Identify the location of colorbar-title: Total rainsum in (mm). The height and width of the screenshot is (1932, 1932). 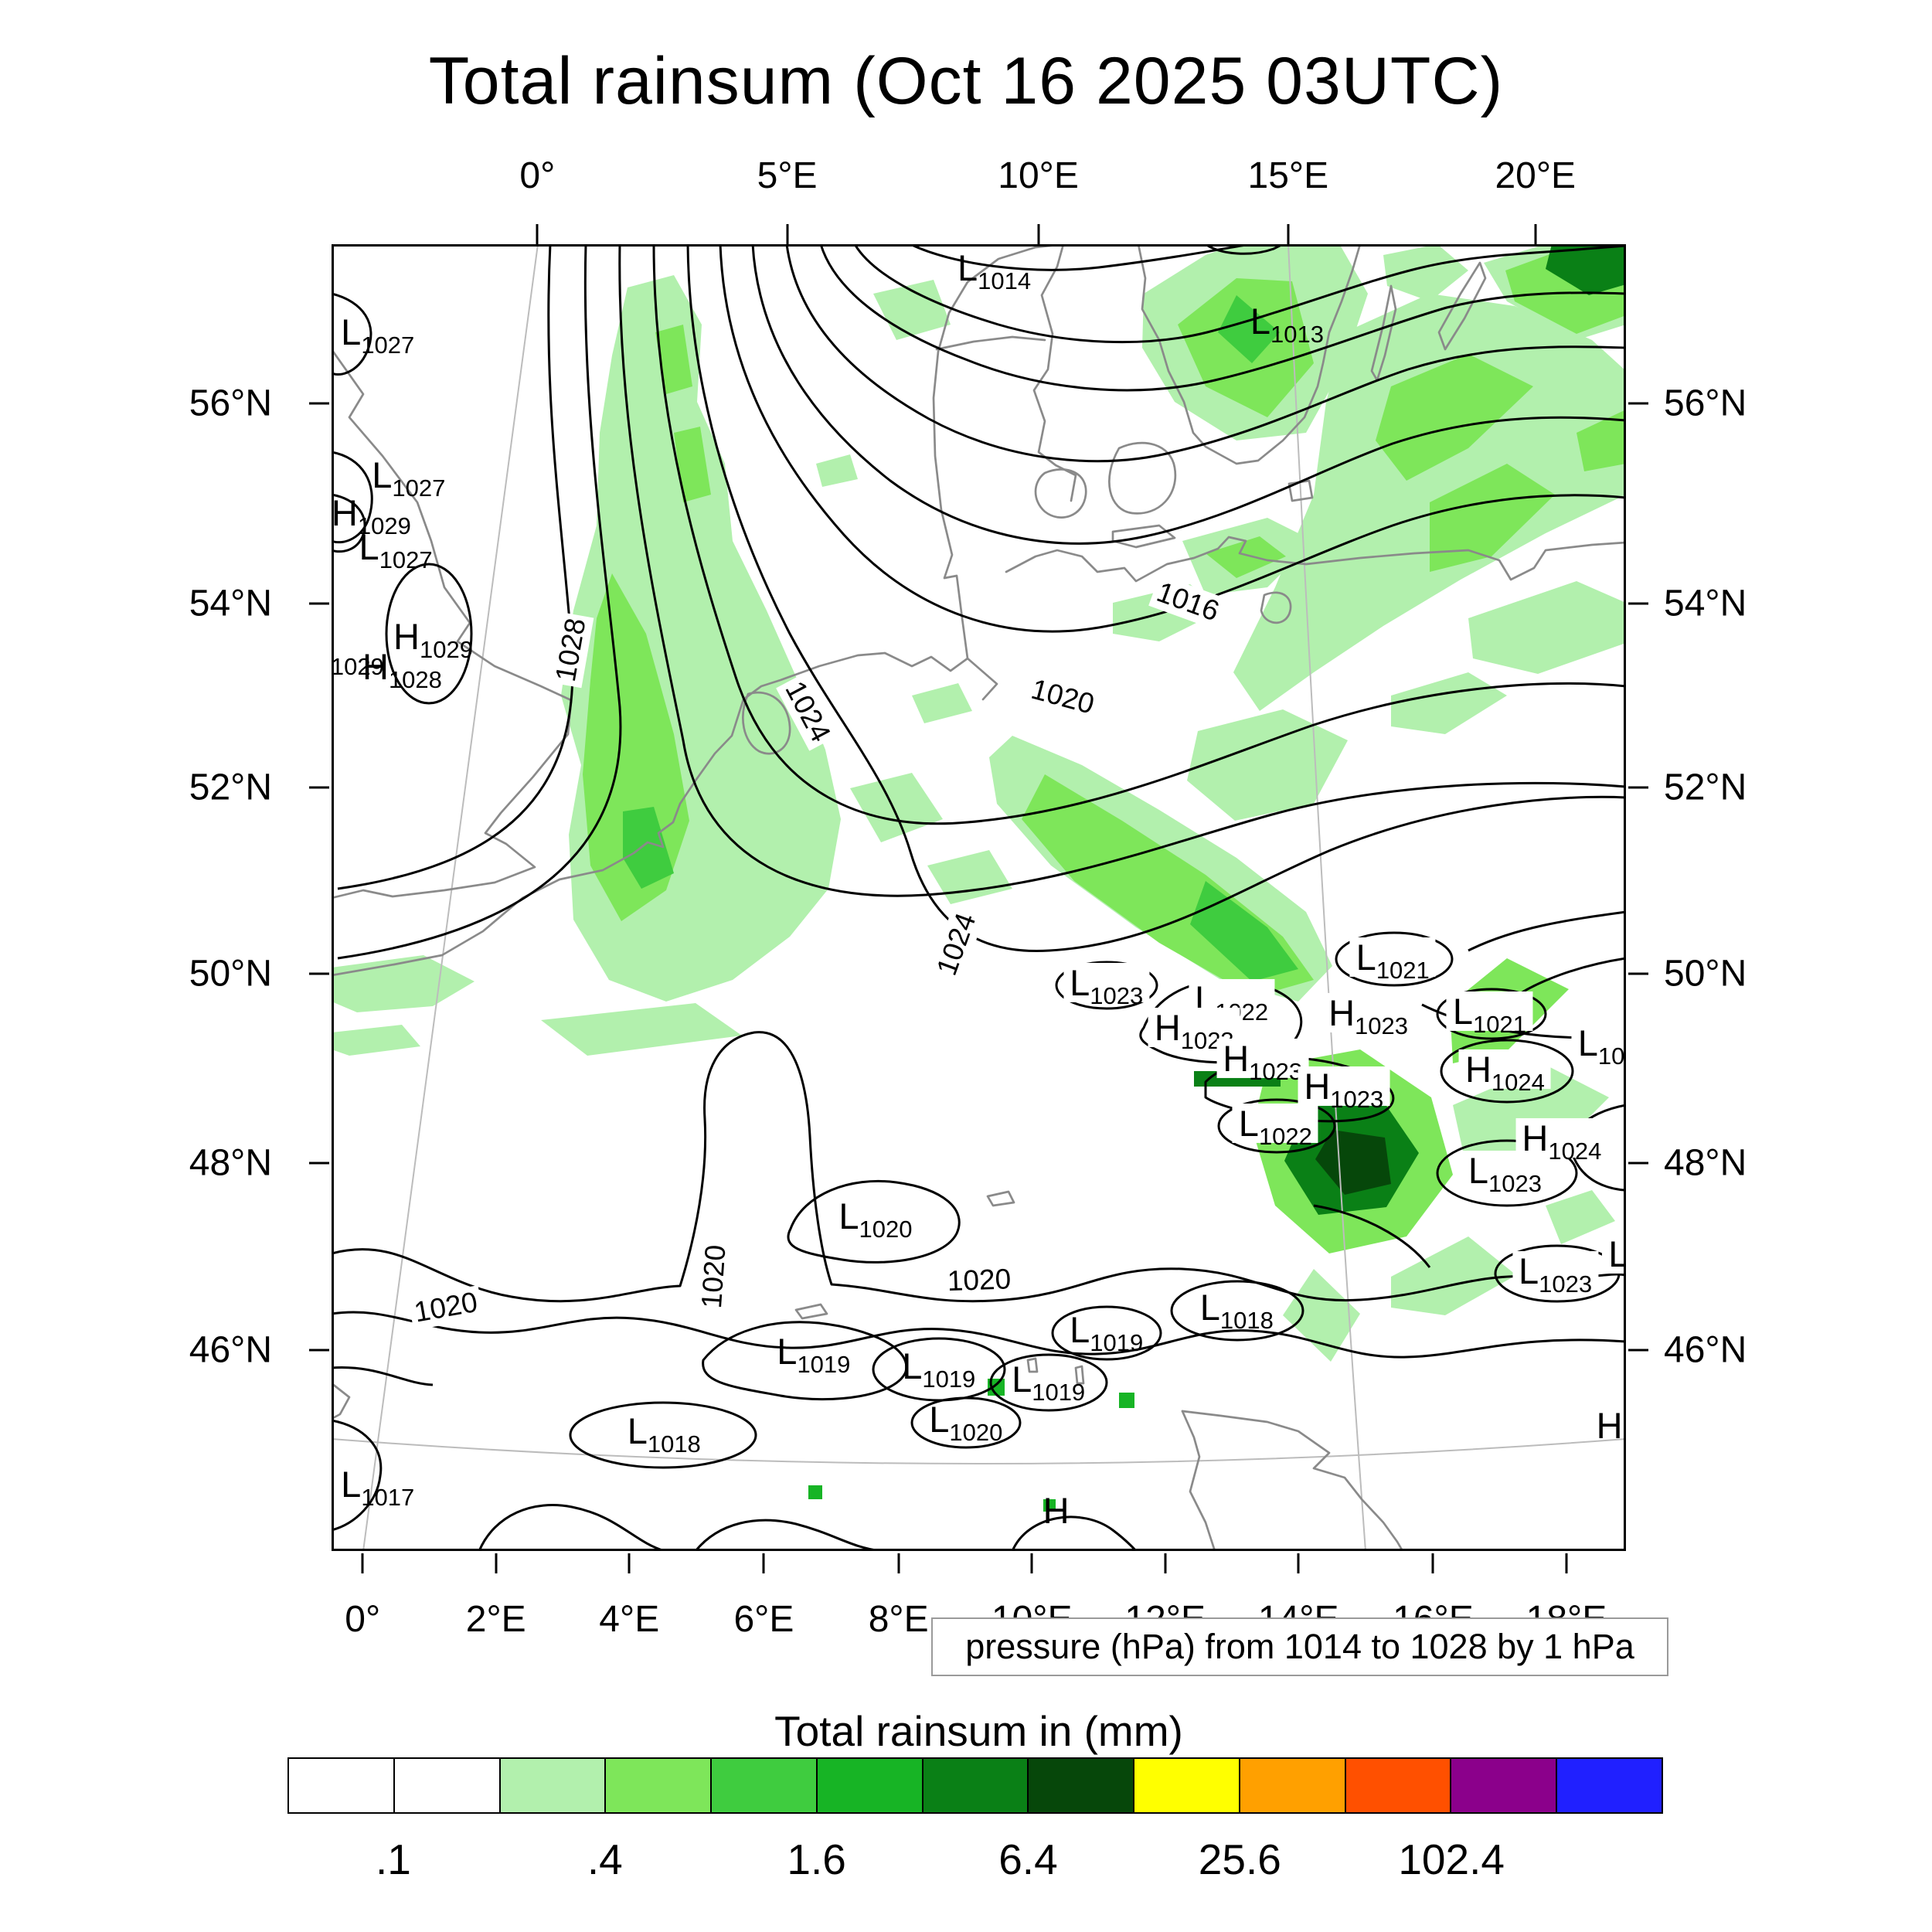
(978, 1731).